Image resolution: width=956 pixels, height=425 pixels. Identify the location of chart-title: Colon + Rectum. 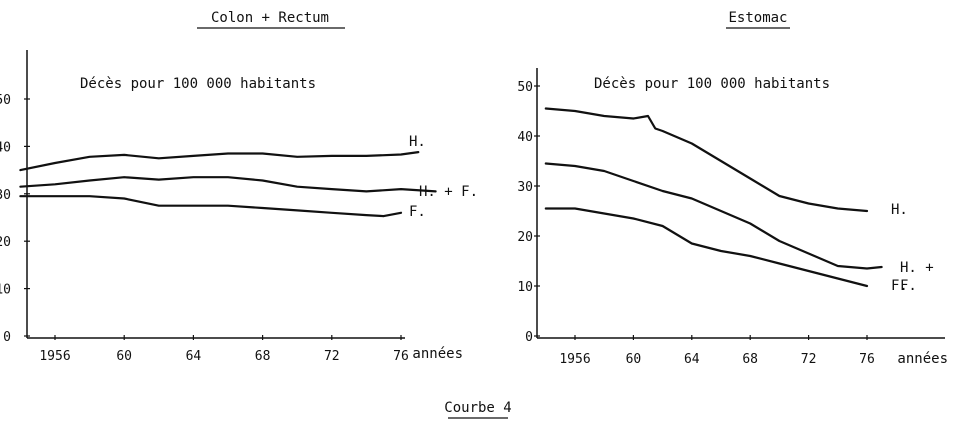
(270, 18).